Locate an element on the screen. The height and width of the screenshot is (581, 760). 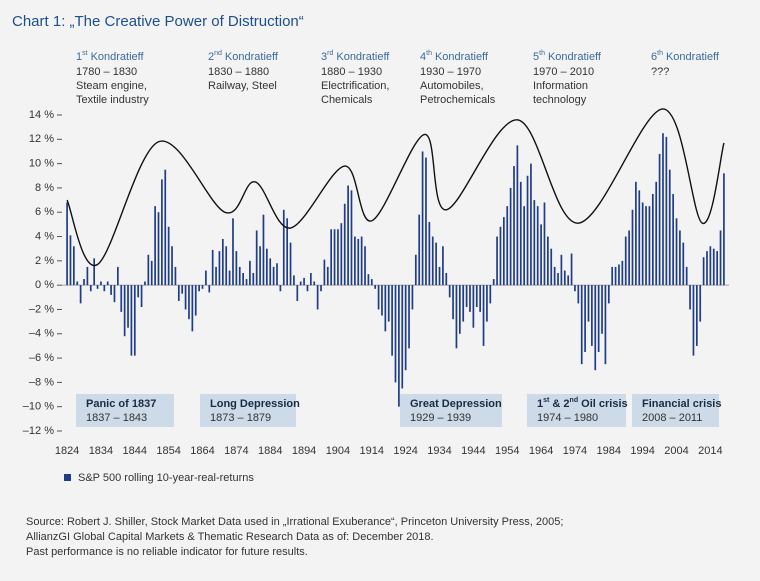
y-tick-label: 6 % is located at coordinates (44, 212).